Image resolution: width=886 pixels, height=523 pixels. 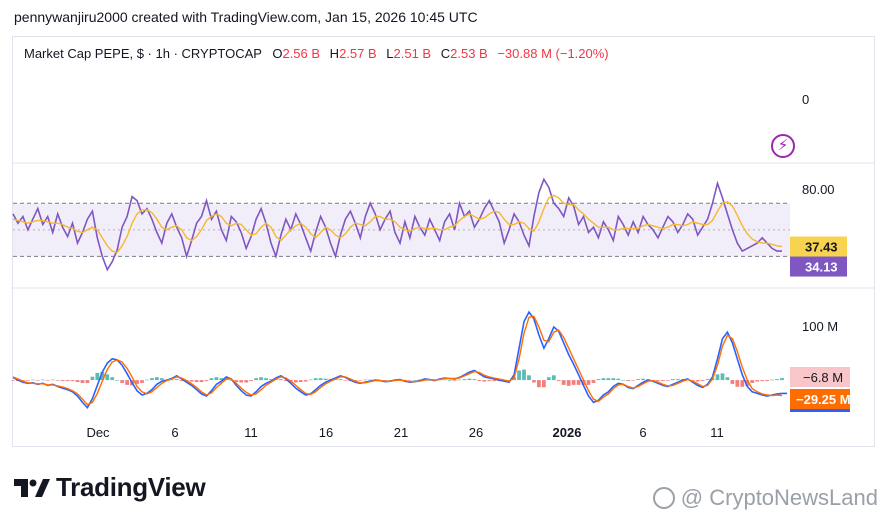 What do you see at coordinates (110, 487) in the screenshot?
I see `tradingview-logo: TradingView` at bounding box center [110, 487].